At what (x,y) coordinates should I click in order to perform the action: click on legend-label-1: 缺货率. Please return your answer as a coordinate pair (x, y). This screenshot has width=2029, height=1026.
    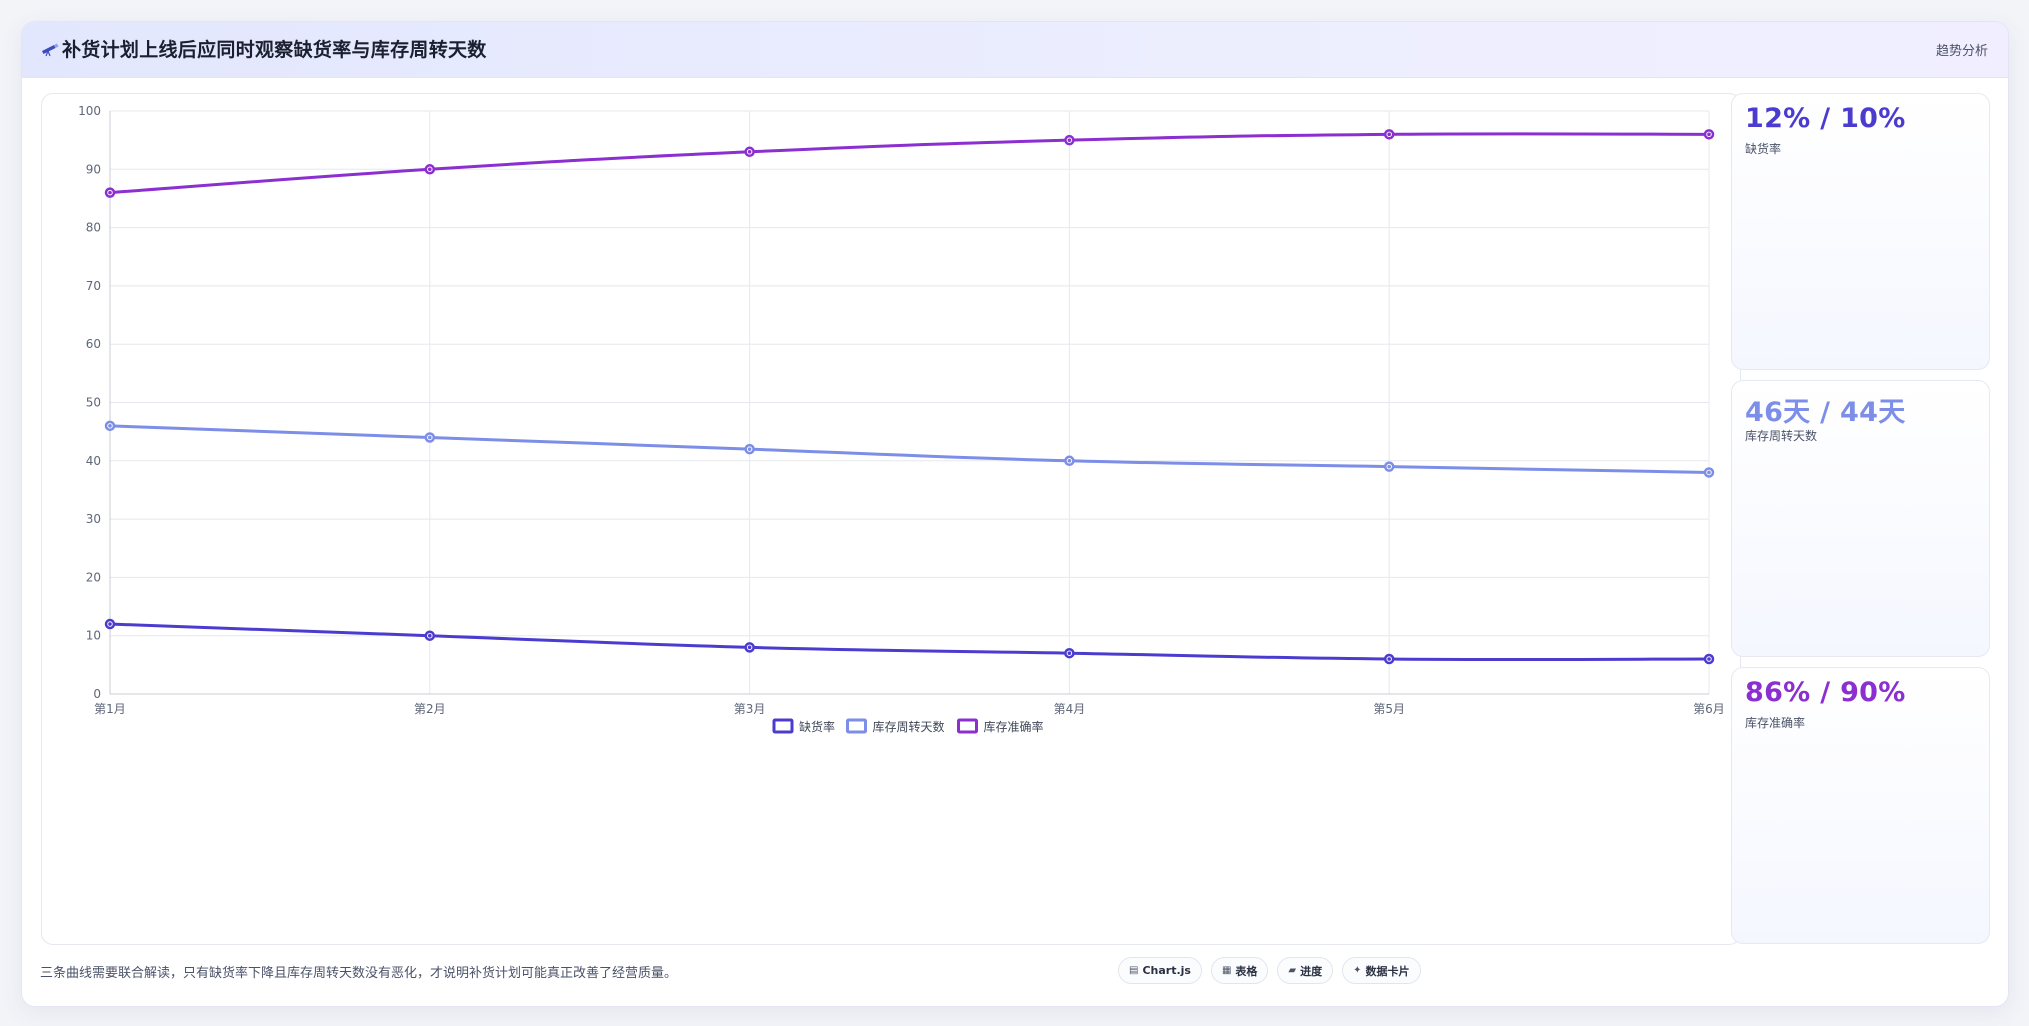
    Looking at the image, I should click on (817, 726).